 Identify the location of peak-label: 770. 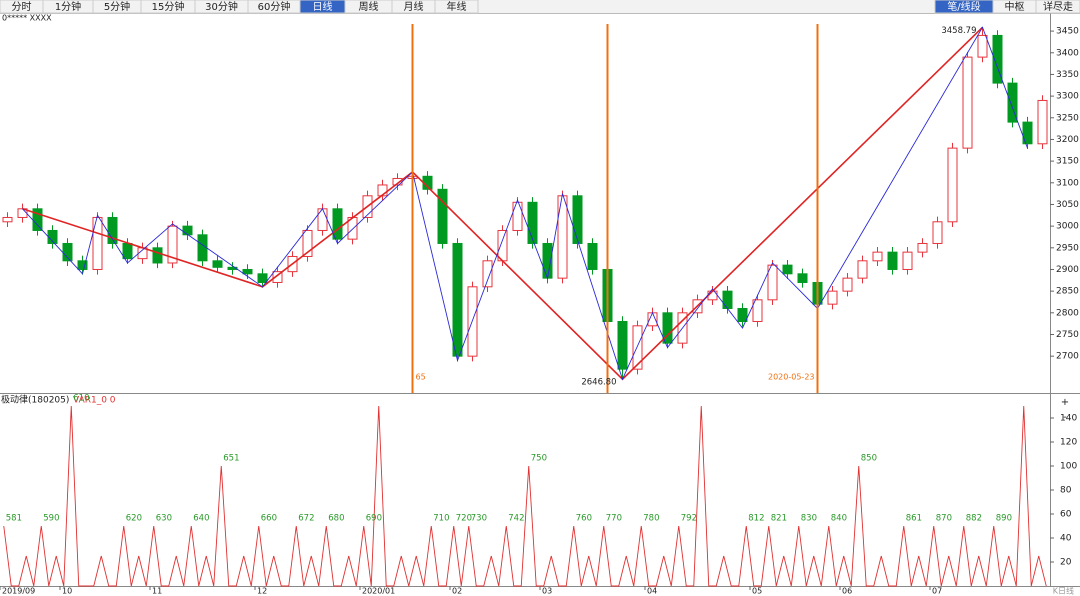
(614, 519).